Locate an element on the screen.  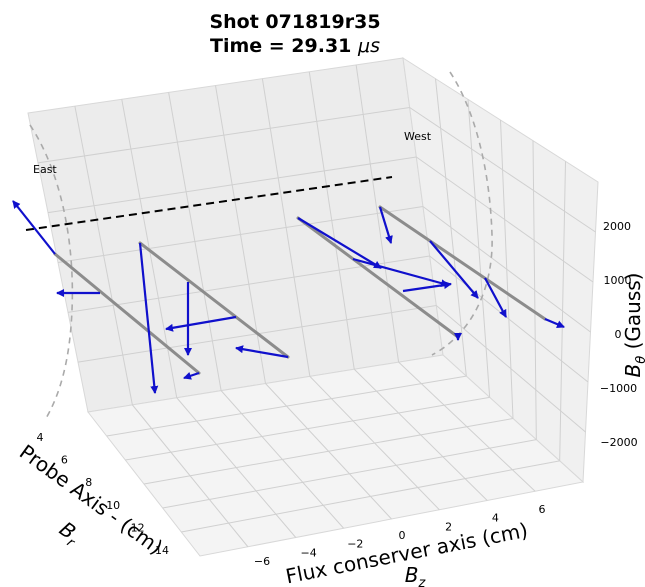
y-tick-label: 12 is located at coordinates (138, 527).